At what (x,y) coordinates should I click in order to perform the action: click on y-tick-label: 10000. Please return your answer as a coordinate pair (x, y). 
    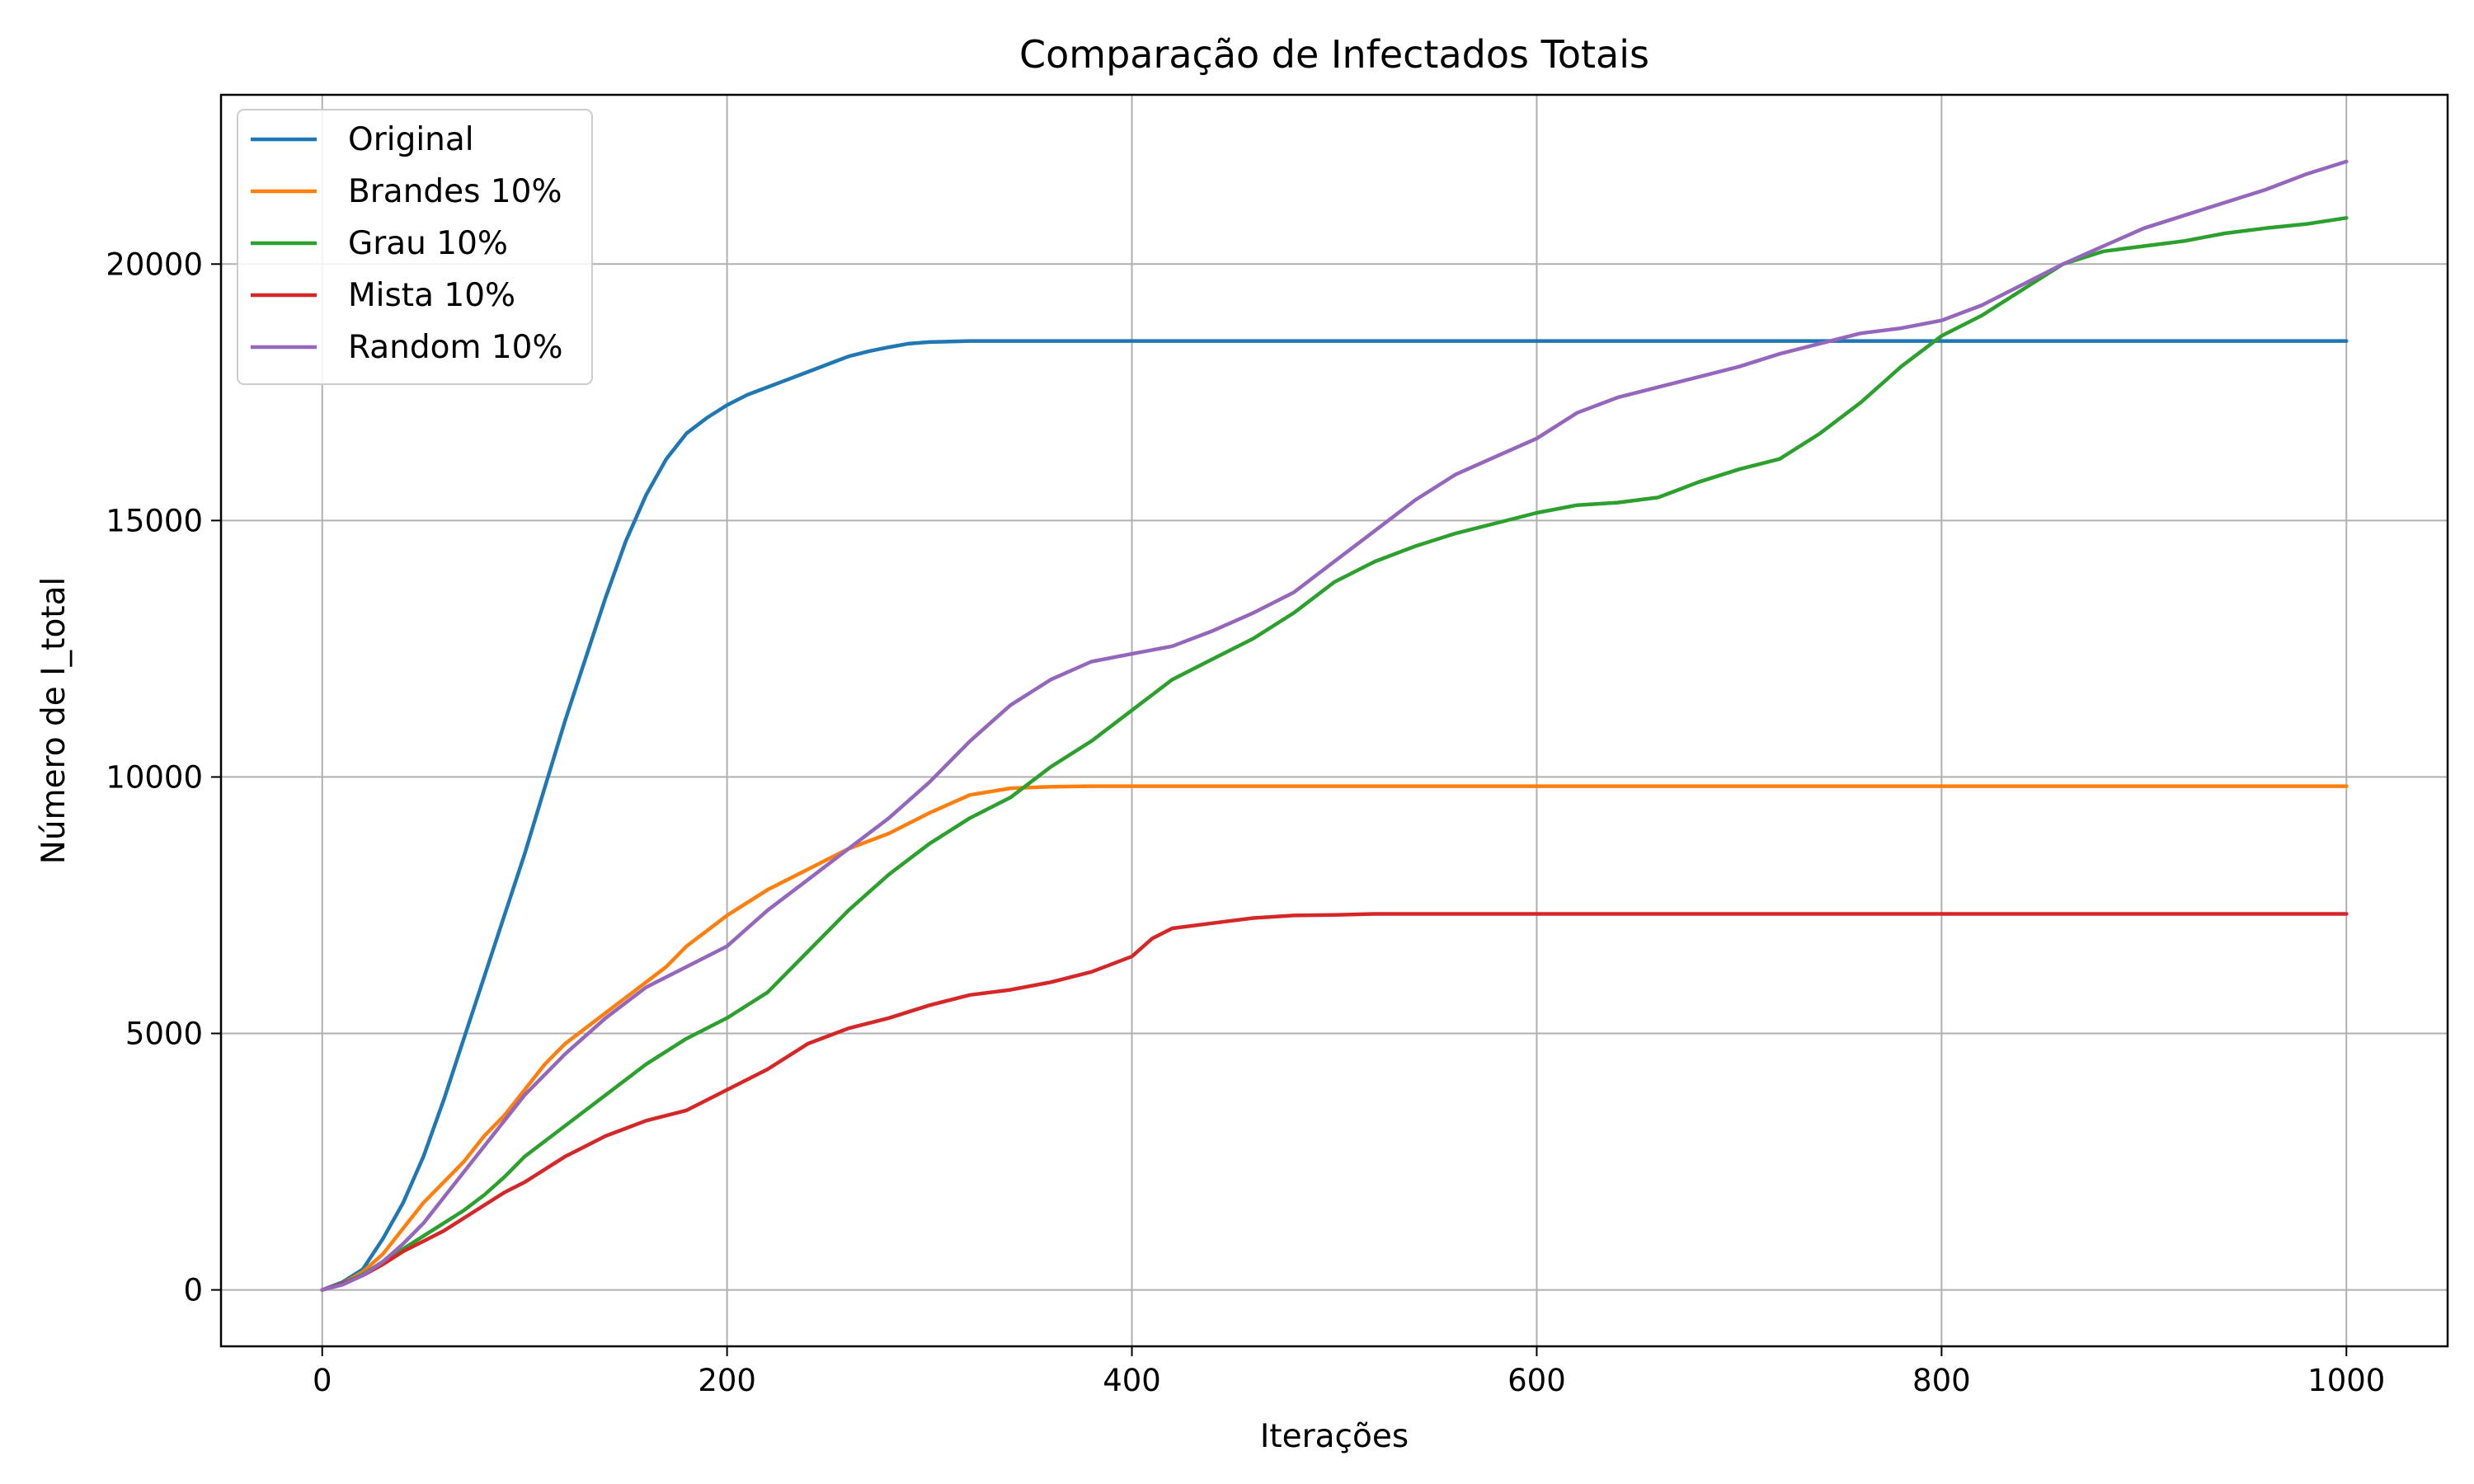
    Looking at the image, I should click on (154, 777).